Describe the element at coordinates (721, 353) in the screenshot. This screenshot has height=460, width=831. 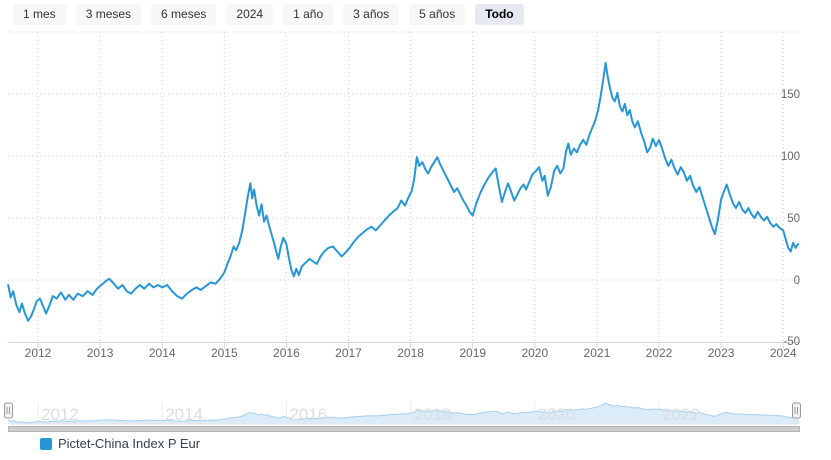
I see `x-axis-label: 2023` at that location.